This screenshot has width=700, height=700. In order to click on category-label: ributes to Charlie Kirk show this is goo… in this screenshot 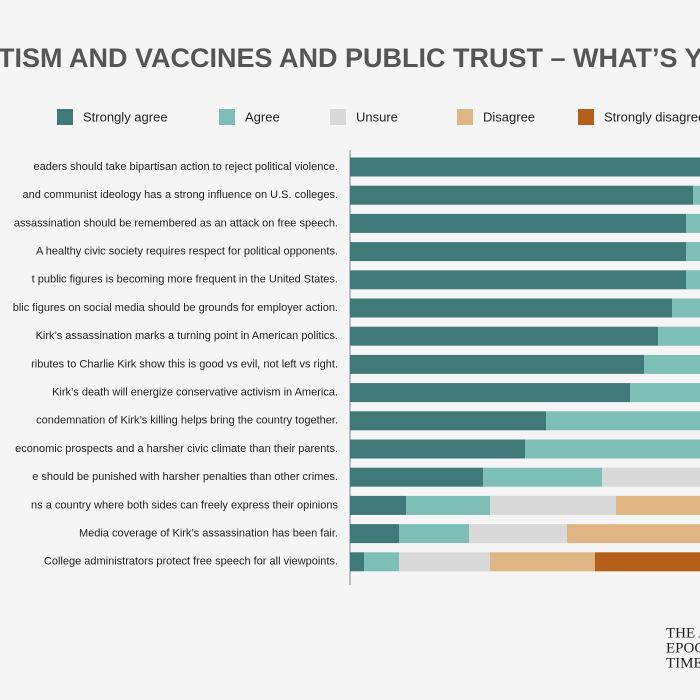, I will do `click(184, 364)`.